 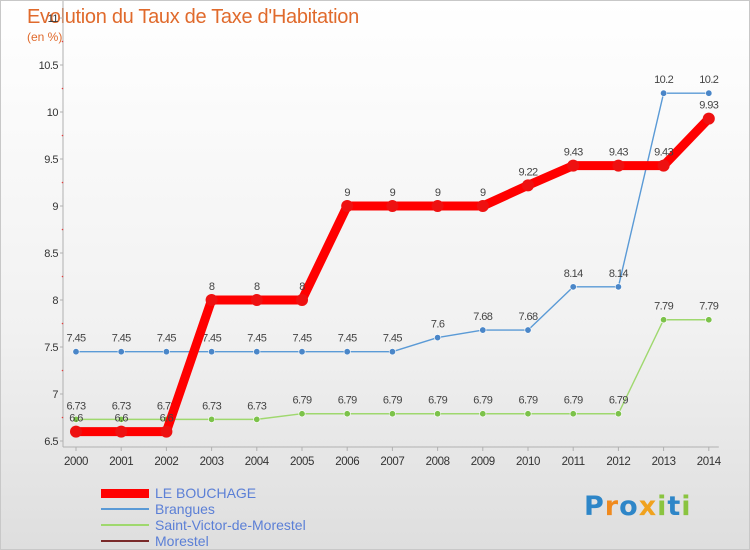 What do you see at coordinates (51, 348) in the screenshot?
I see `y-tick-label: 7.5` at bounding box center [51, 348].